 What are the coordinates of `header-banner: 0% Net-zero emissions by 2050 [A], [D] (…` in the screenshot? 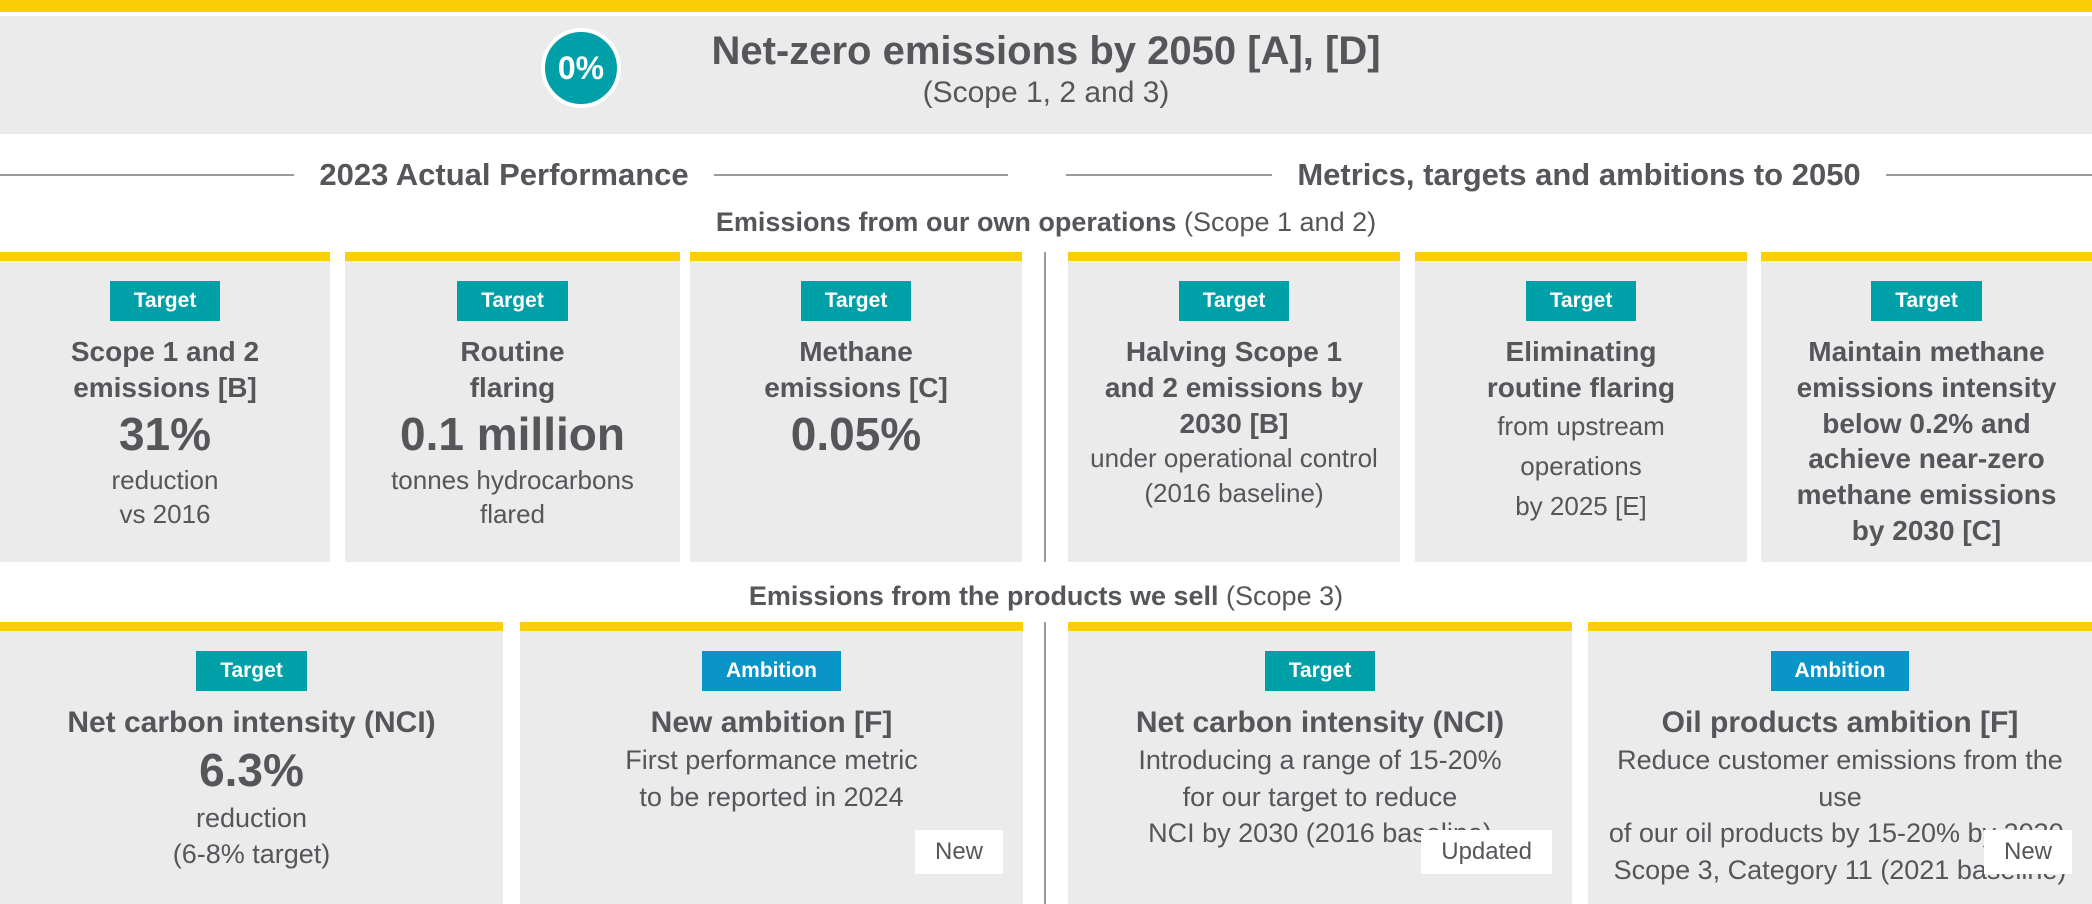 It's located at (1046, 75).